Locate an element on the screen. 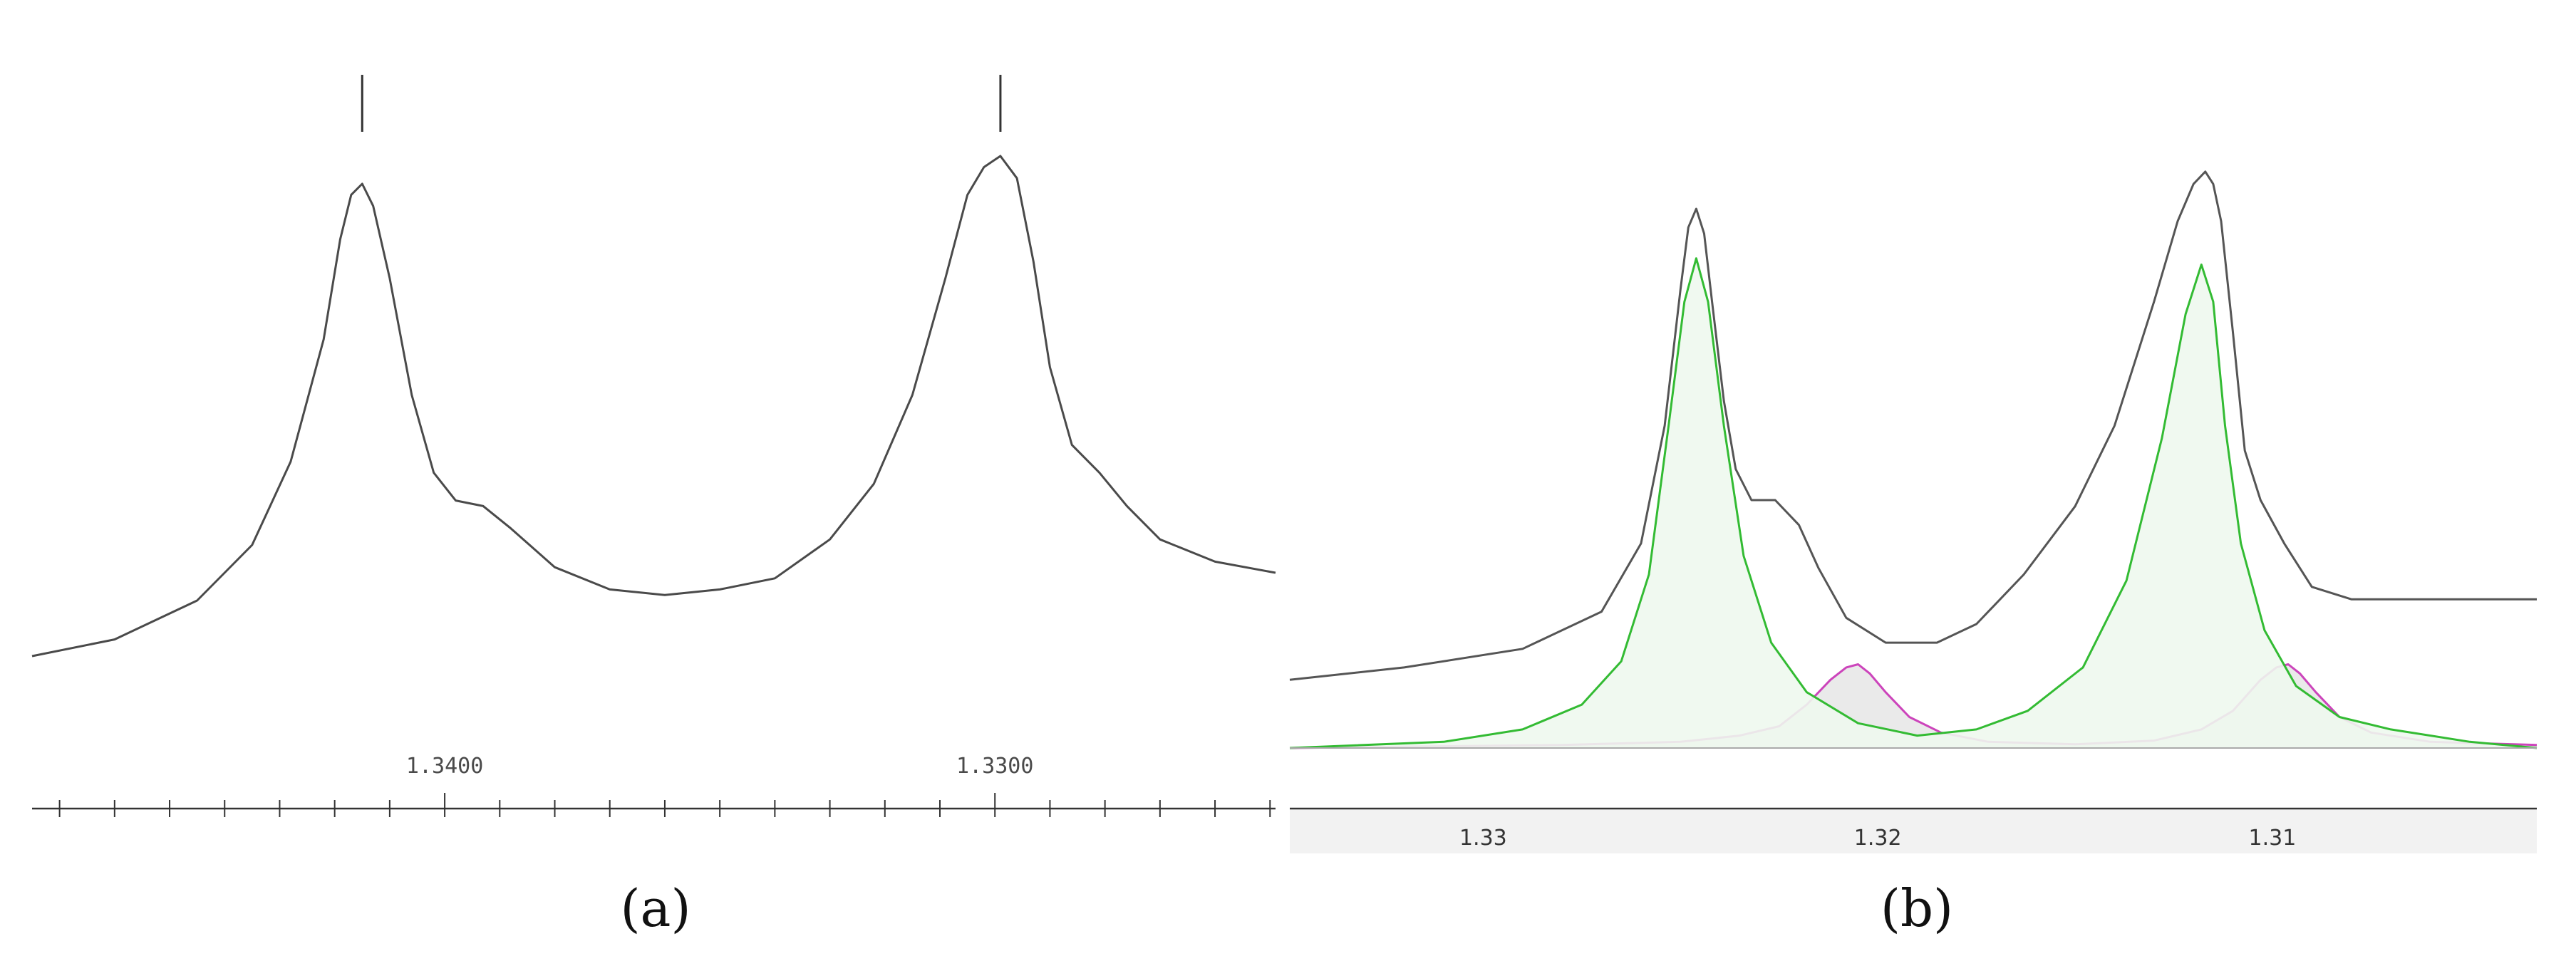 The width and height of the screenshot is (2576, 966). panel-b-tick-label: 1.31 is located at coordinates (2273, 838).